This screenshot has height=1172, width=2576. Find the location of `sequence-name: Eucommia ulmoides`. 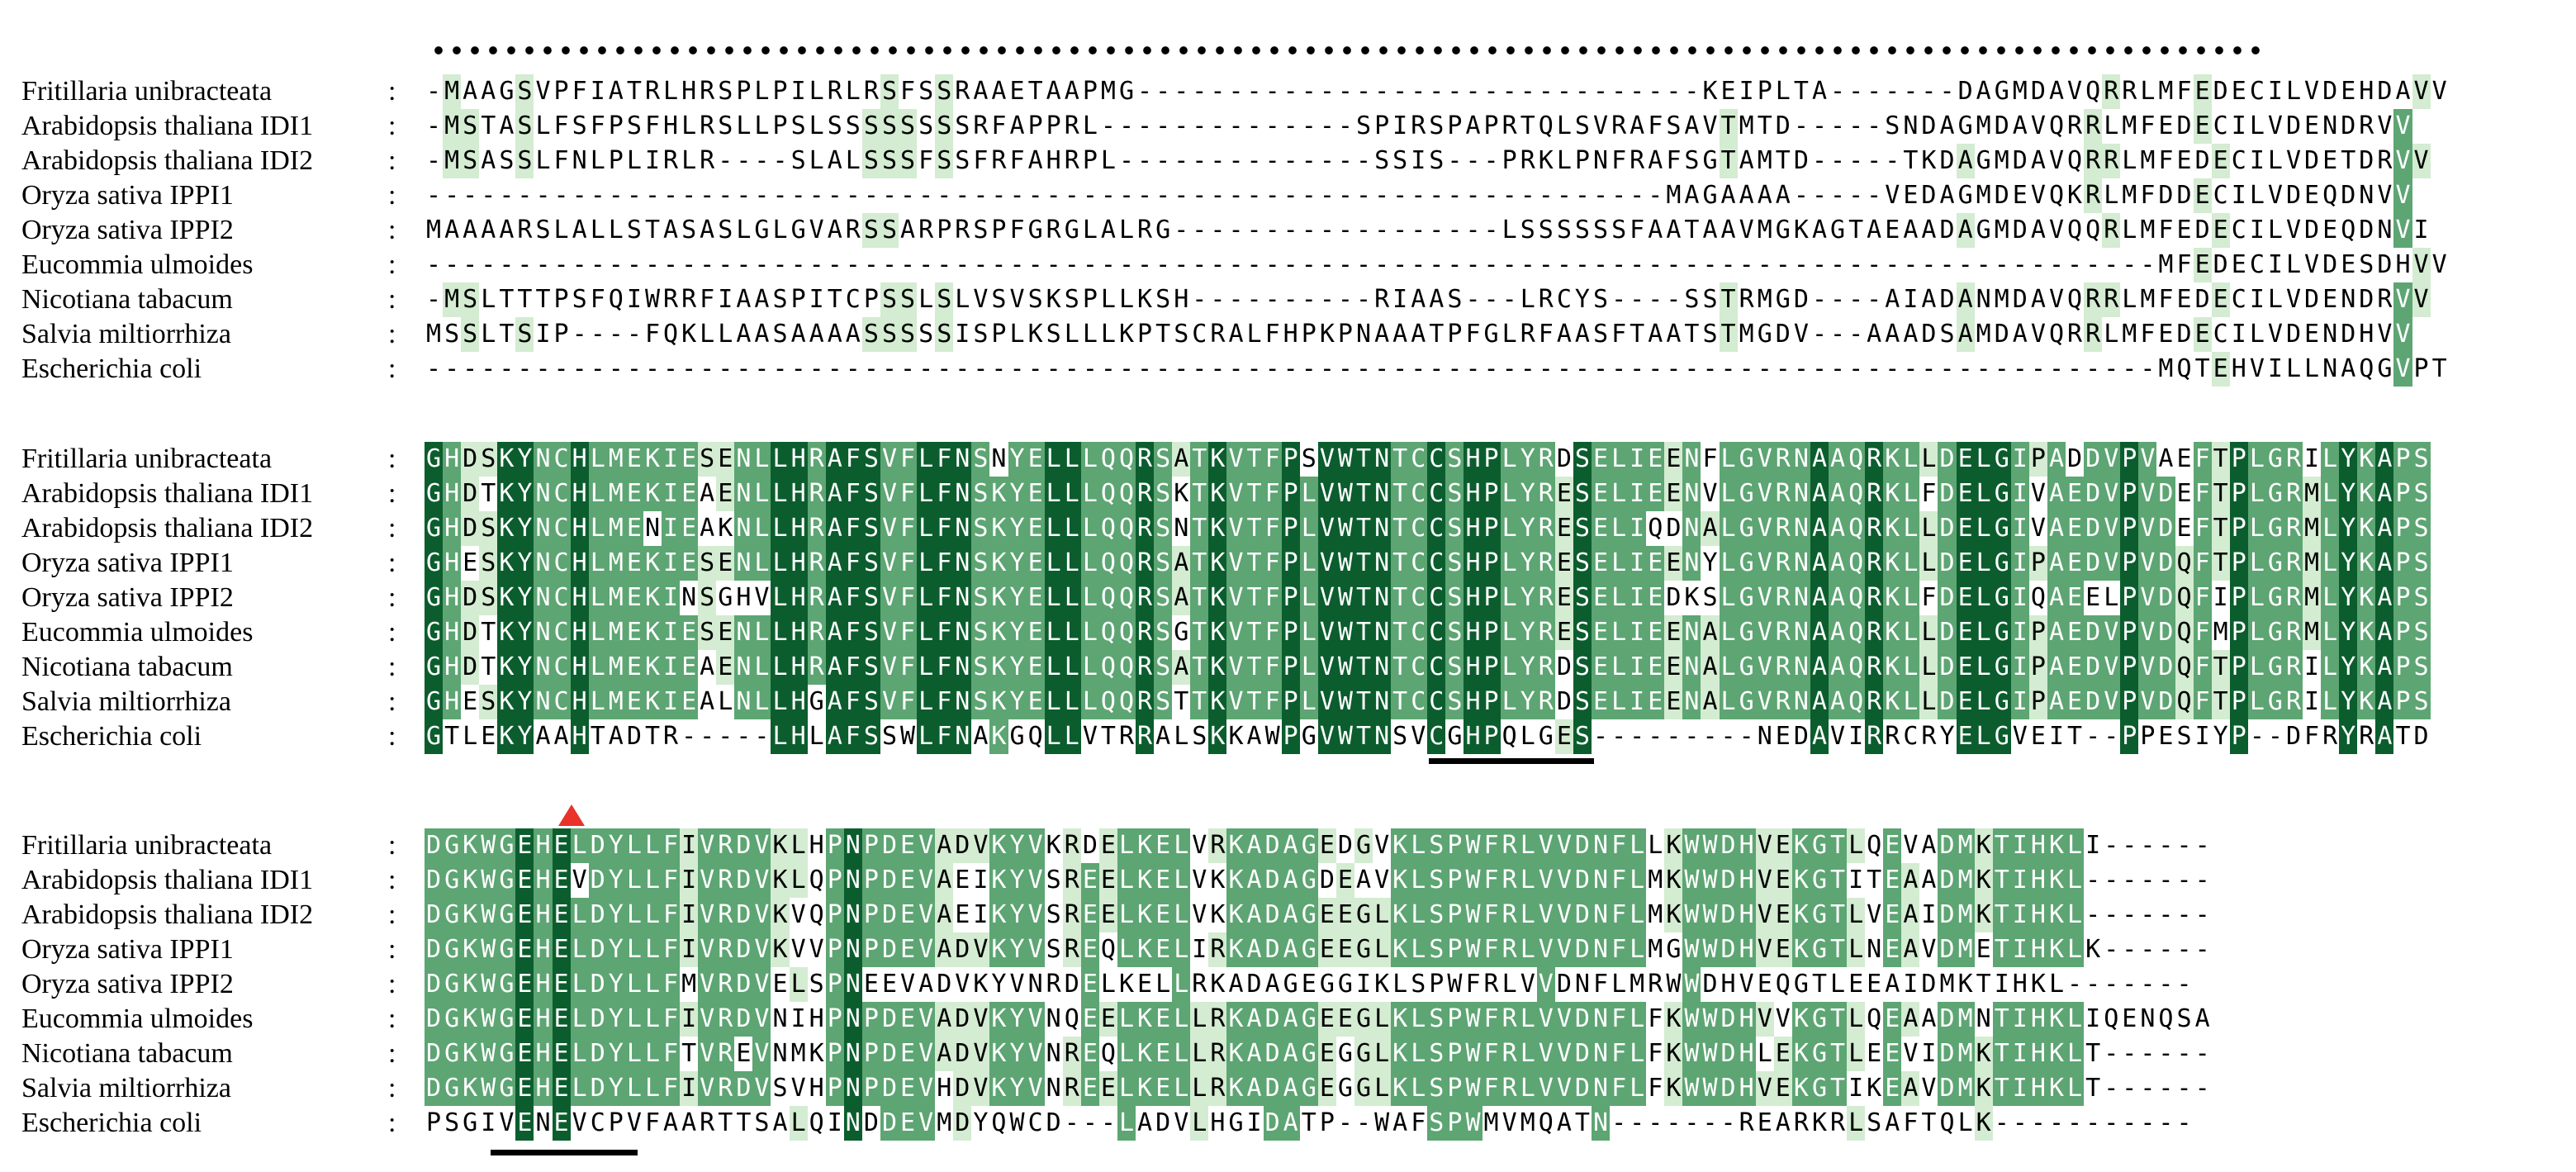

sequence-name: Eucommia ulmoides is located at coordinates (137, 1019).